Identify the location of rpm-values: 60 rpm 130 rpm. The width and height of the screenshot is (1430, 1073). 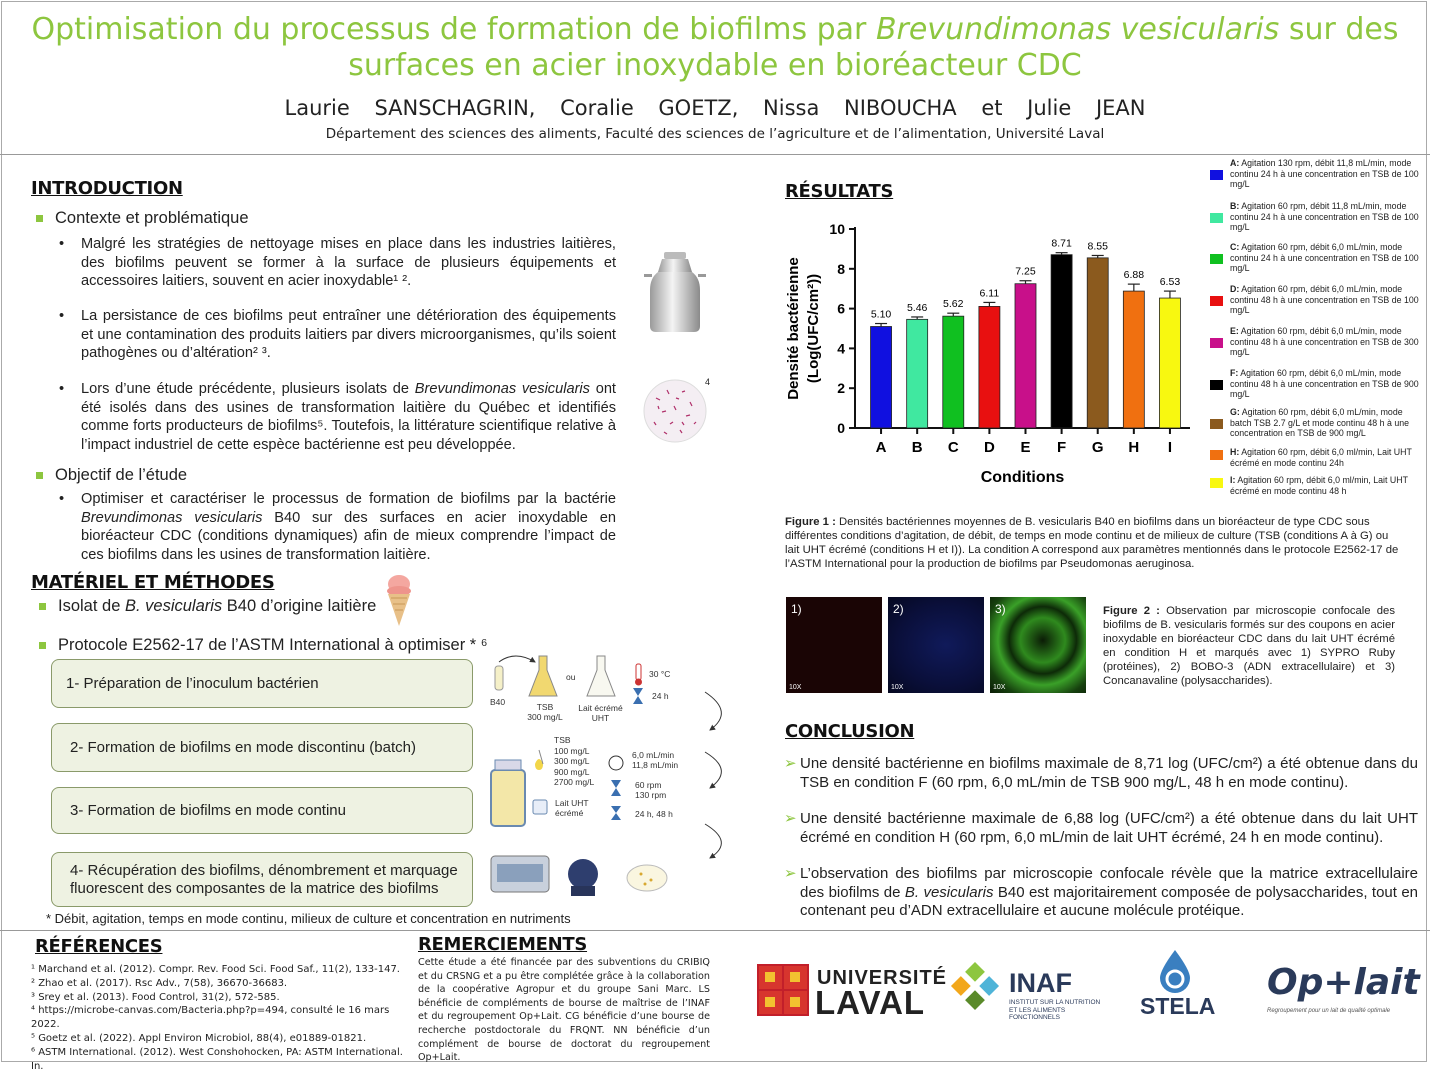
(651, 790).